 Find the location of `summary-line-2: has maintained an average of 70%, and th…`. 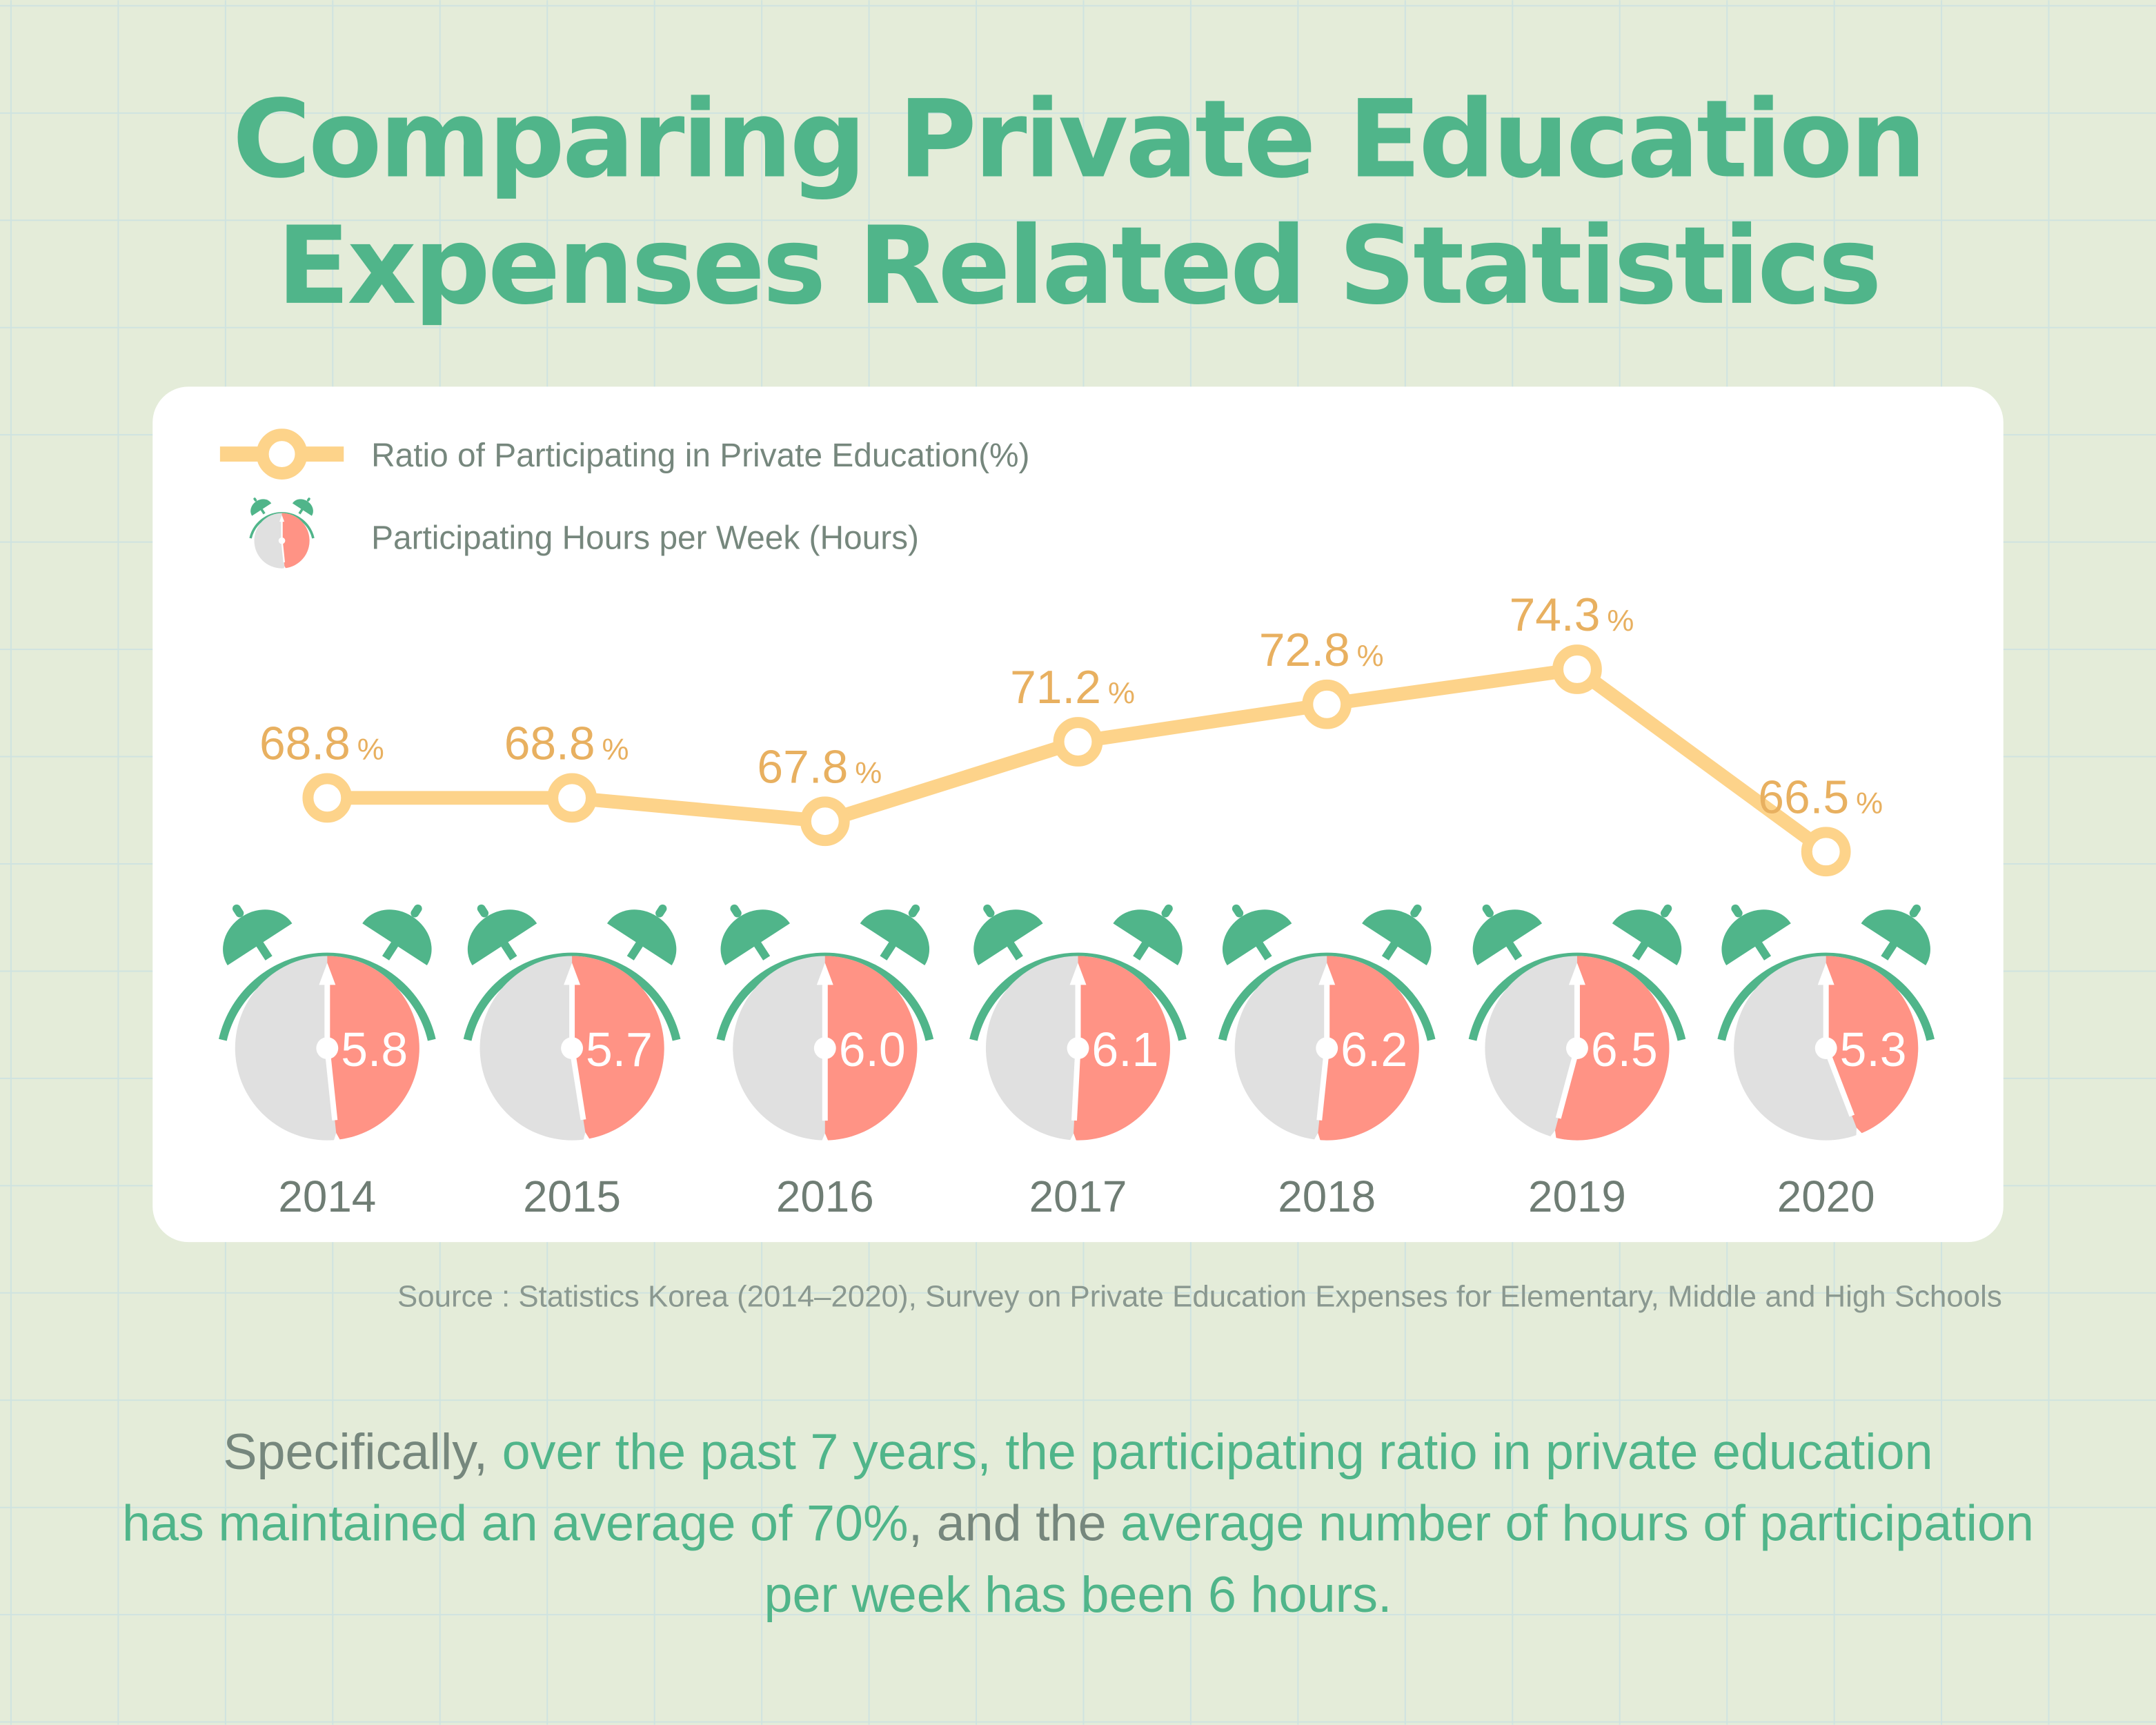

summary-line-2: has maintained an average of 70%, and th… is located at coordinates (1078, 1523).